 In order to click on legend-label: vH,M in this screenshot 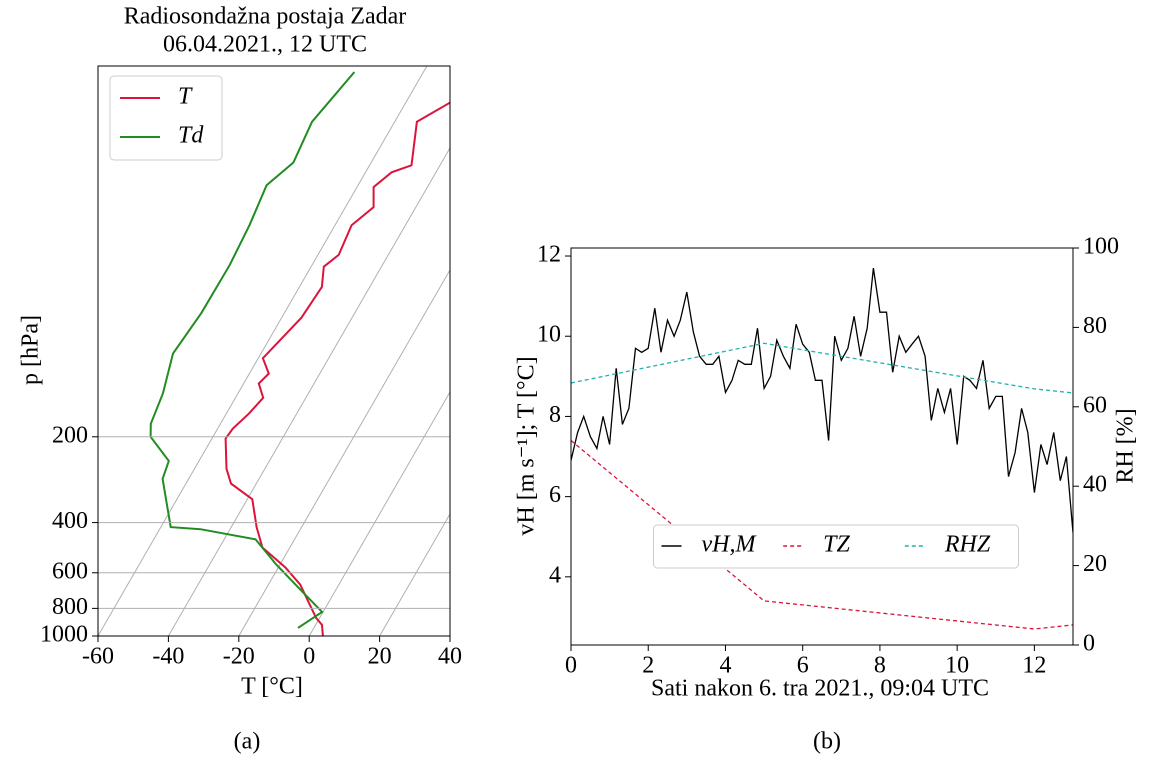, I will do `click(730, 545)`.